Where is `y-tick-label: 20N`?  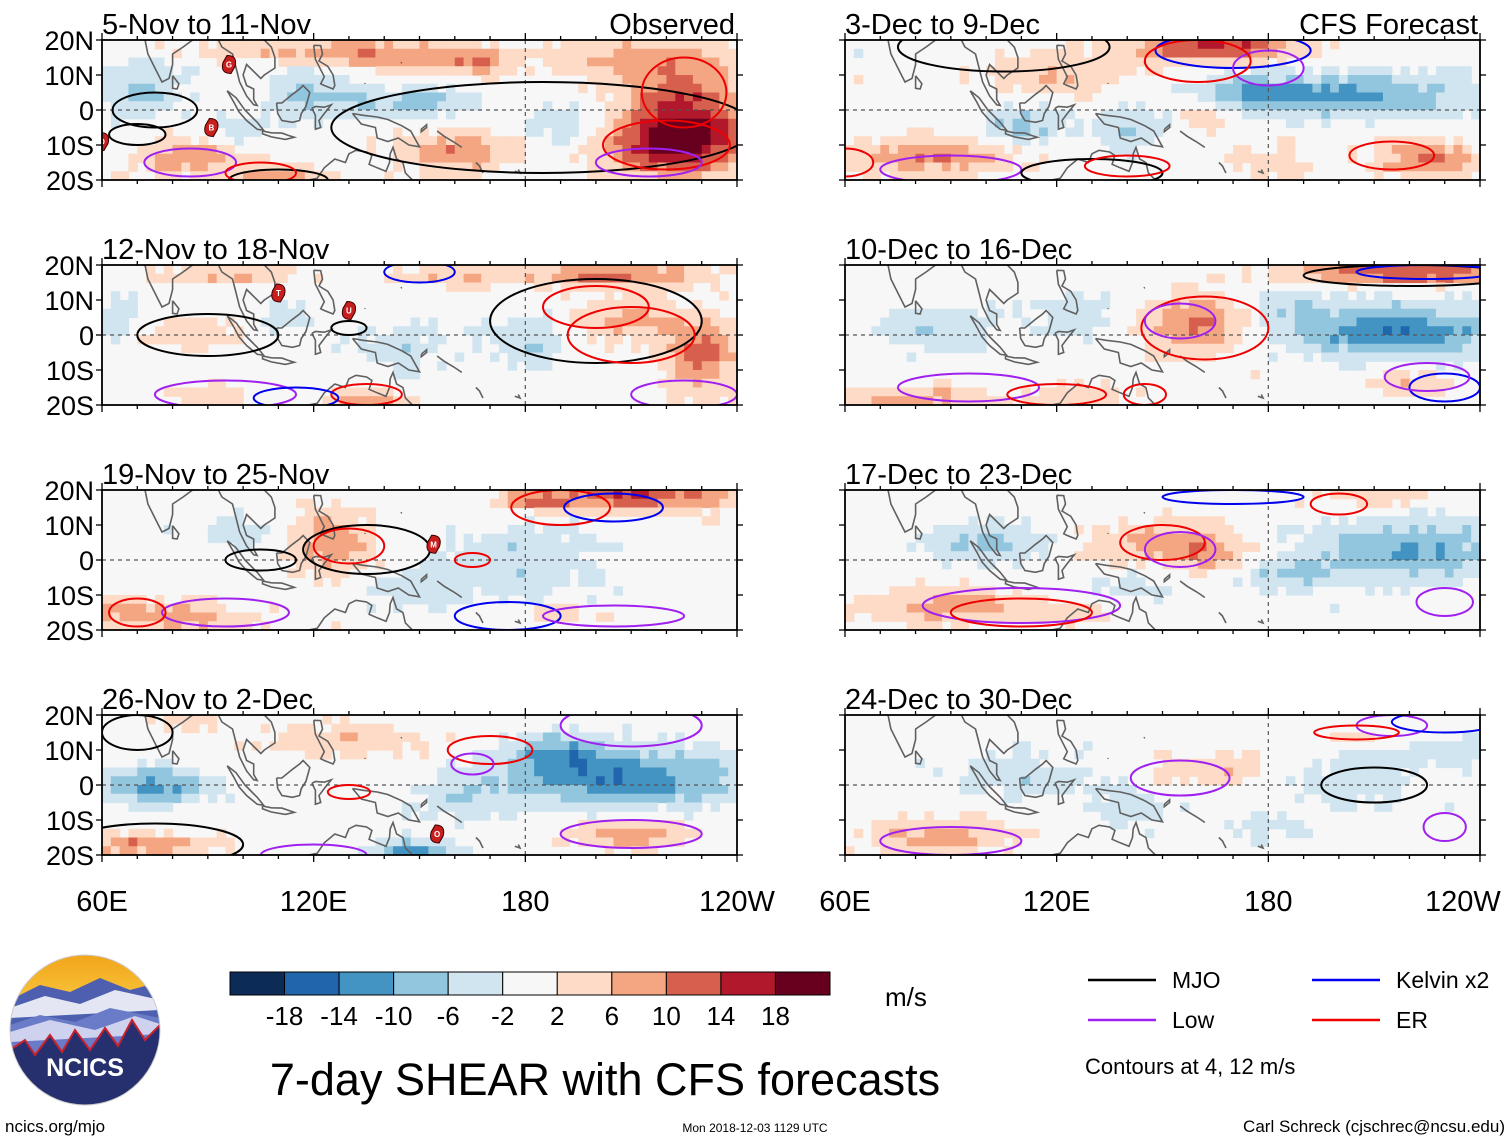 y-tick-label: 20N is located at coordinates (69, 41).